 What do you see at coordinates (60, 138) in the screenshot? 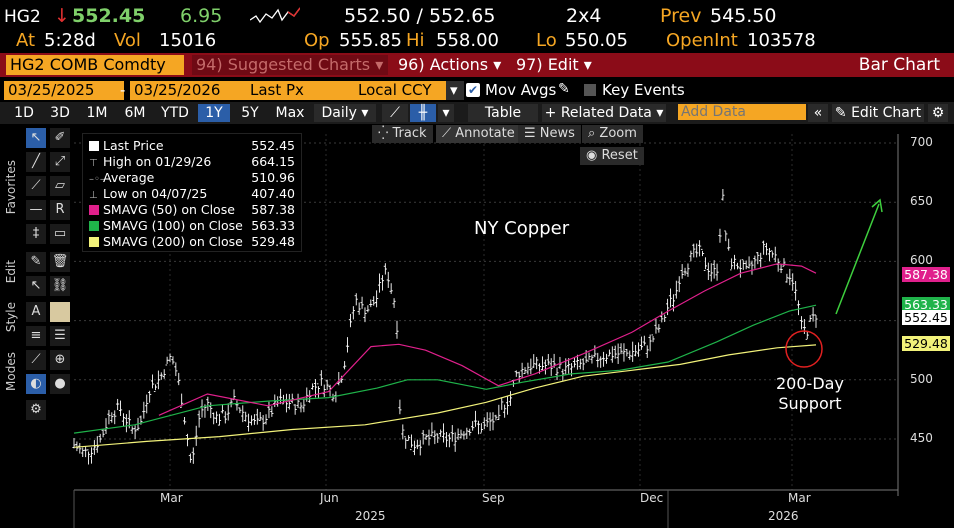
I see `eraser-icon: ✐` at bounding box center [60, 138].